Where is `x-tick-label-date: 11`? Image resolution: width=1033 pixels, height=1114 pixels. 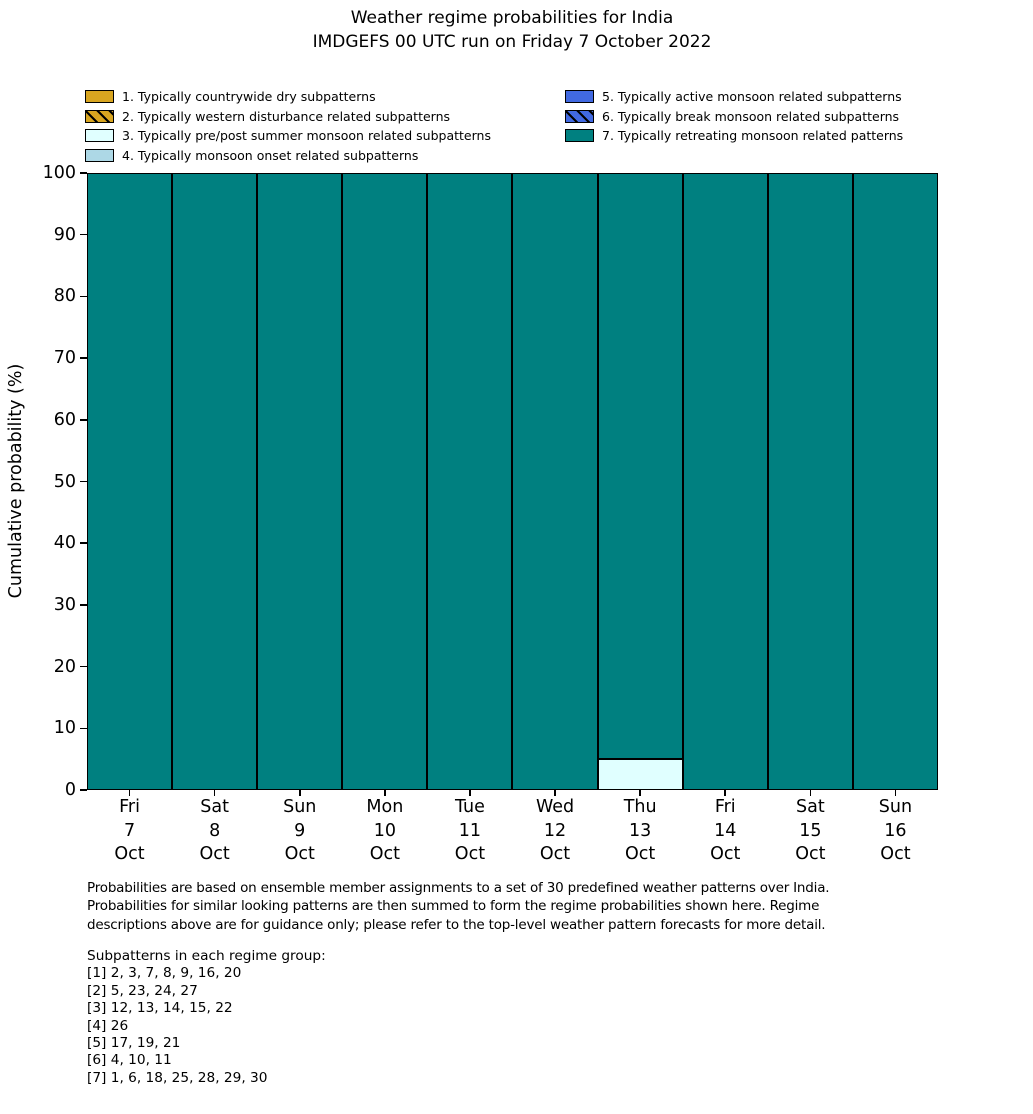 x-tick-label-date: 11 is located at coordinates (470, 830).